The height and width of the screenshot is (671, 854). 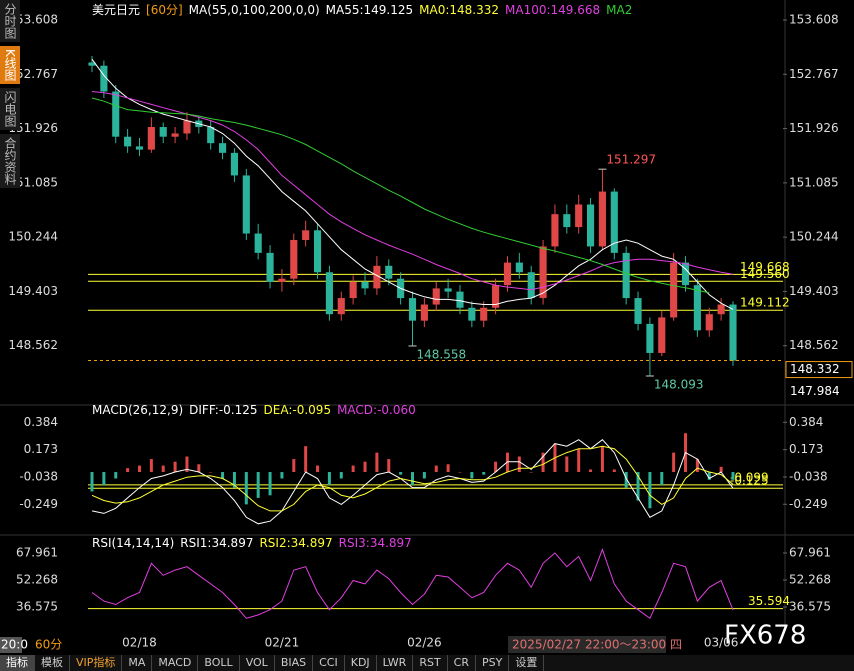 I want to click on legend-item: MA55:149.125, so click(x=370, y=10).